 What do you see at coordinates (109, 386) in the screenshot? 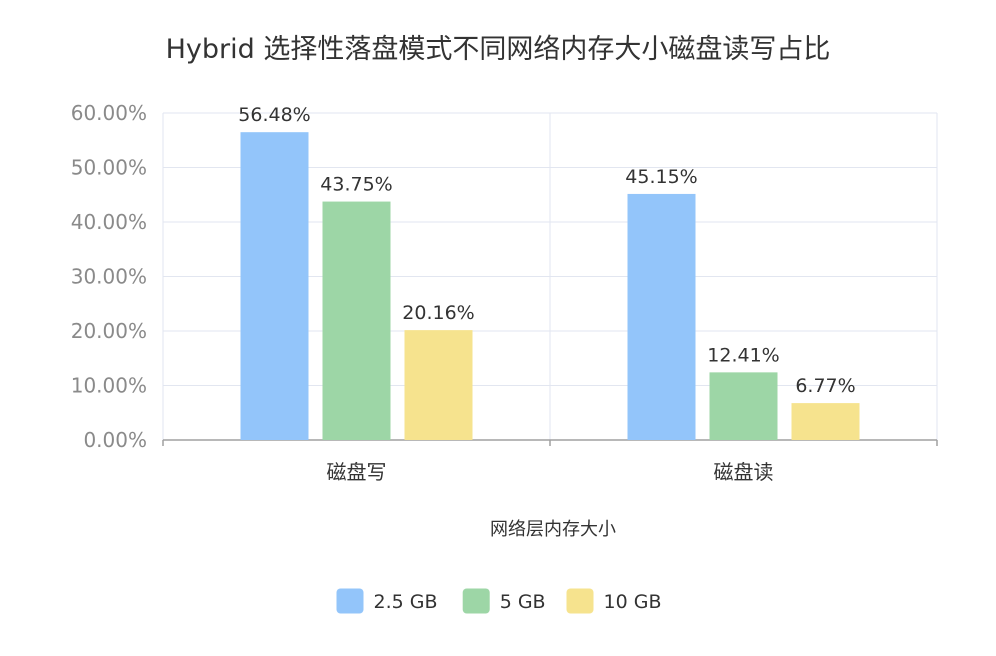
I see `y-tick-label: 10.00%` at bounding box center [109, 386].